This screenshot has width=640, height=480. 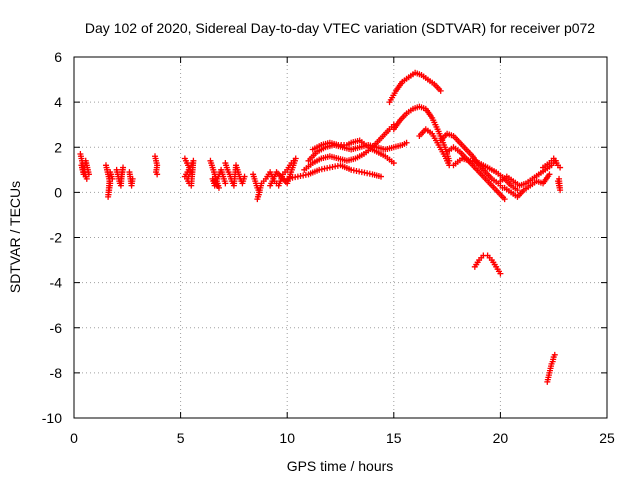 What do you see at coordinates (501, 438) in the screenshot?
I see `x-tick-label: 20` at bounding box center [501, 438].